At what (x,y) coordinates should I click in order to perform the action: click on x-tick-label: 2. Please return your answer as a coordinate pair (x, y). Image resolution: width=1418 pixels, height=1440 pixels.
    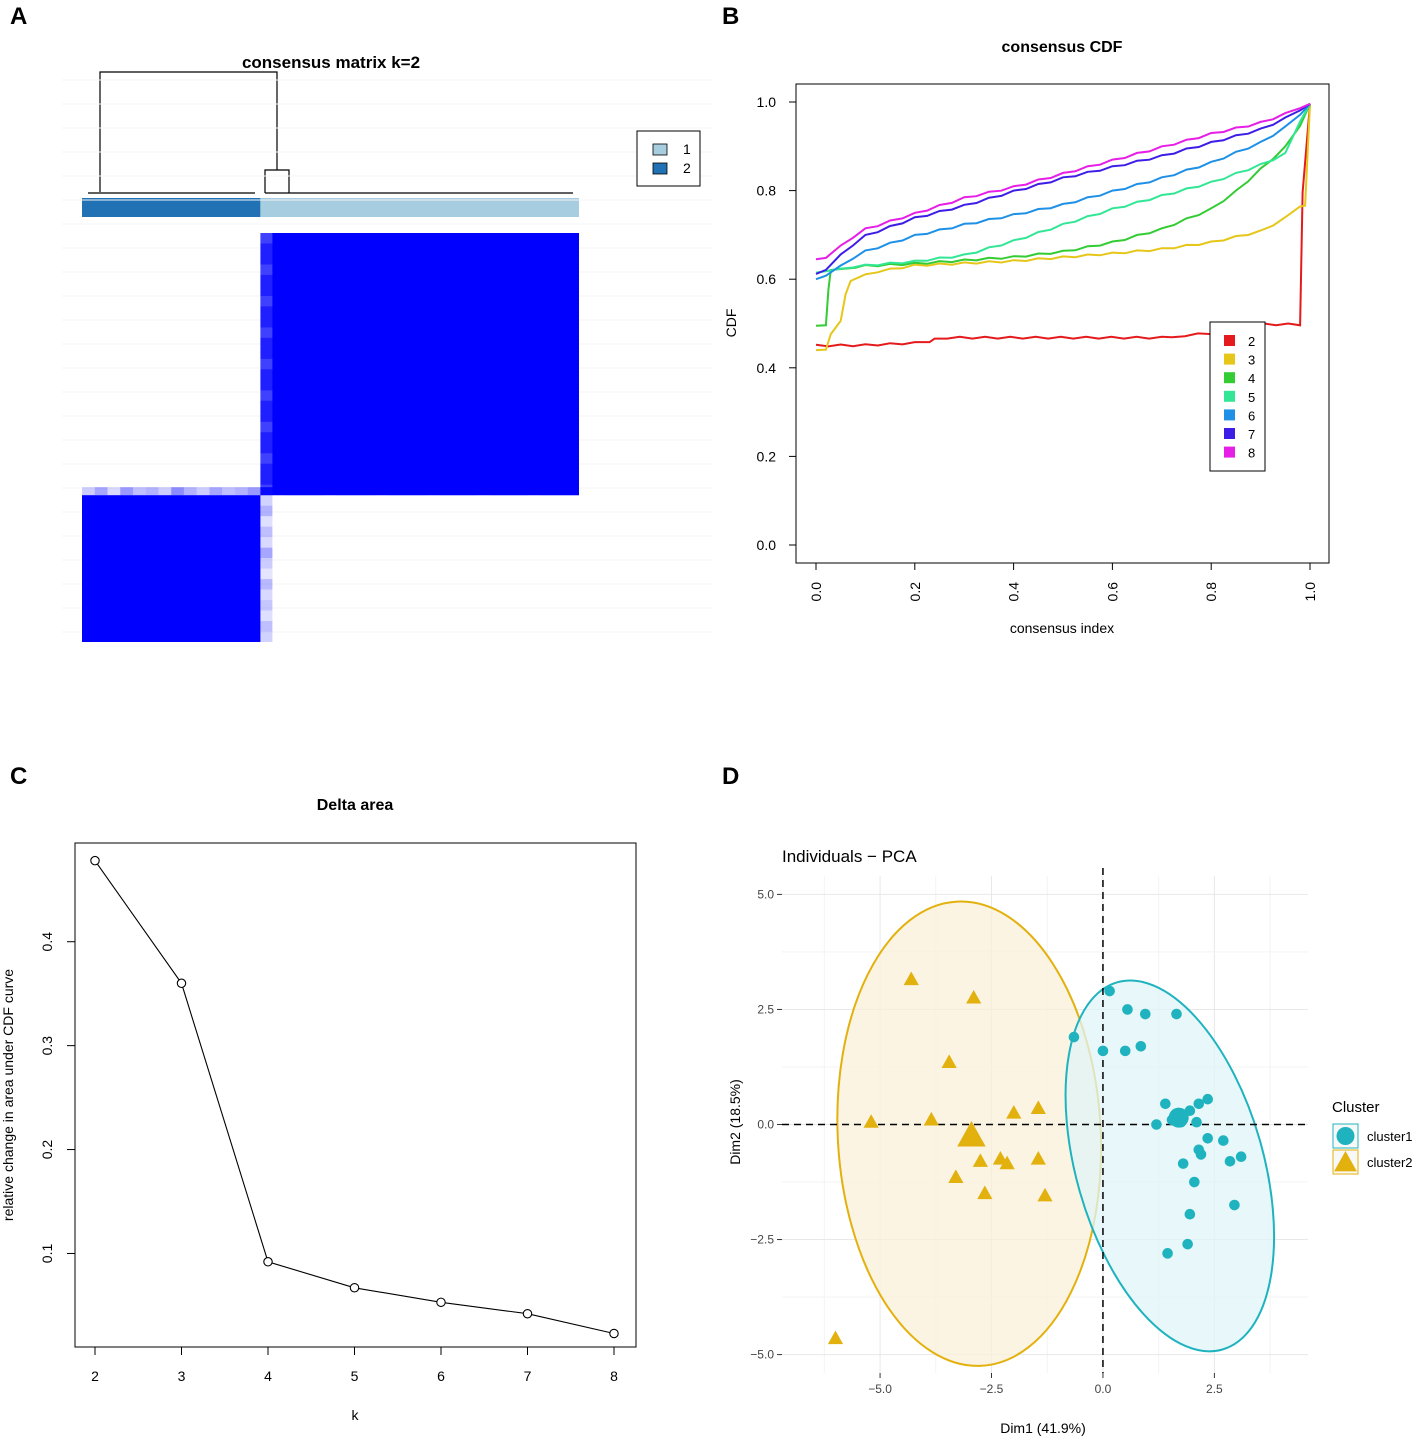
    Looking at the image, I should click on (95, 1376).